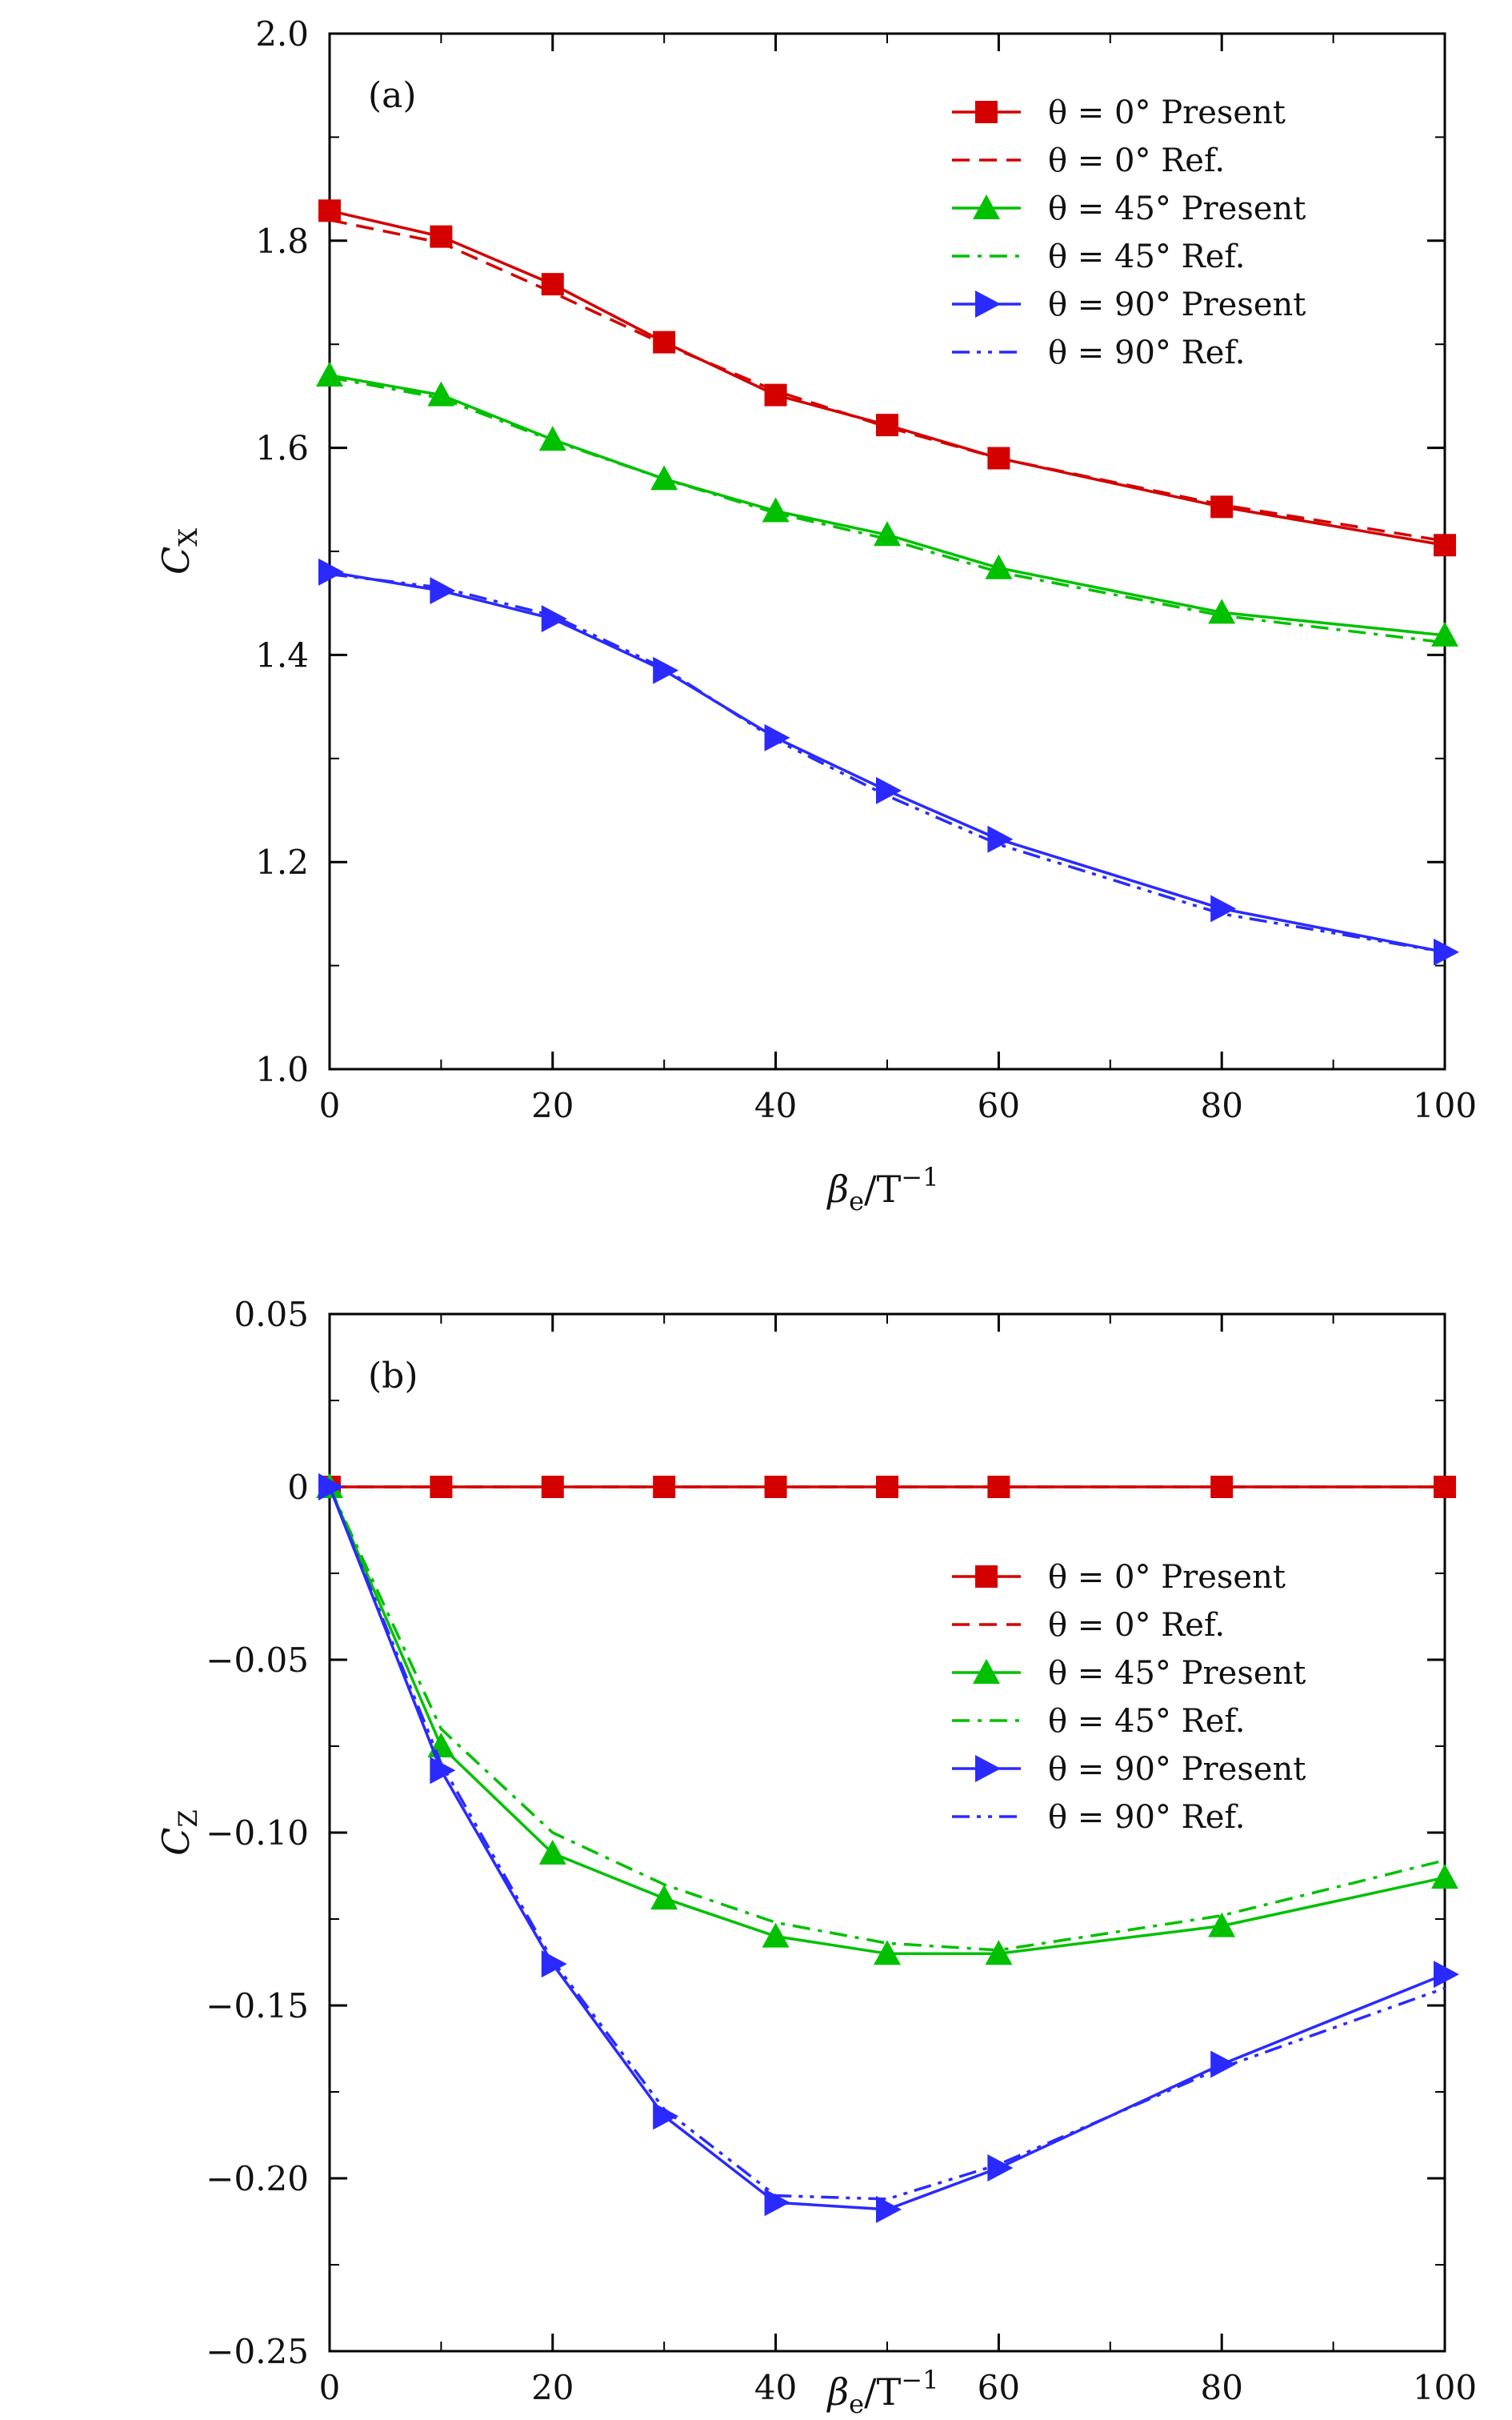  I want to click on y-axis-title: CX, so click(178, 551).